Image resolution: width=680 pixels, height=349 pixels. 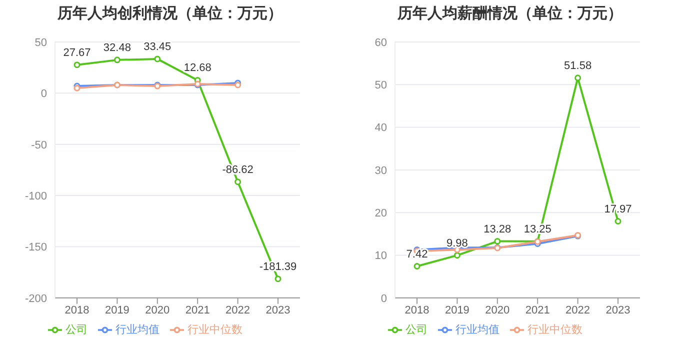 What do you see at coordinates (380, 128) in the screenshot?
I see `y-tick-label: 40` at bounding box center [380, 128].